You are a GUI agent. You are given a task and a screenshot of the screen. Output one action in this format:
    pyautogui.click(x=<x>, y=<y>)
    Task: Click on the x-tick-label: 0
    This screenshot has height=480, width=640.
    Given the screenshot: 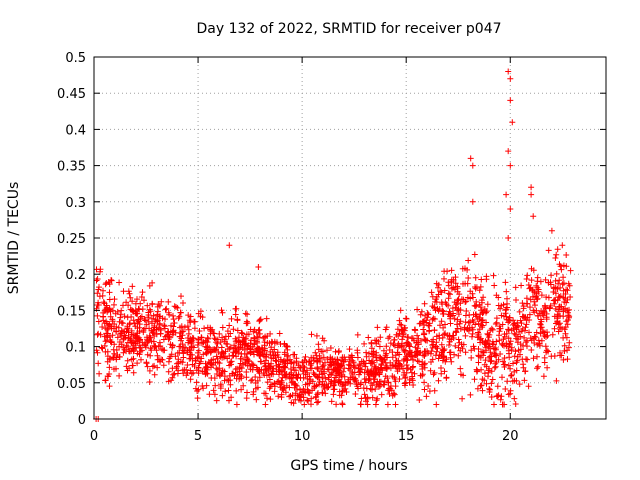 What is the action you would take?
    pyautogui.click(x=94, y=436)
    